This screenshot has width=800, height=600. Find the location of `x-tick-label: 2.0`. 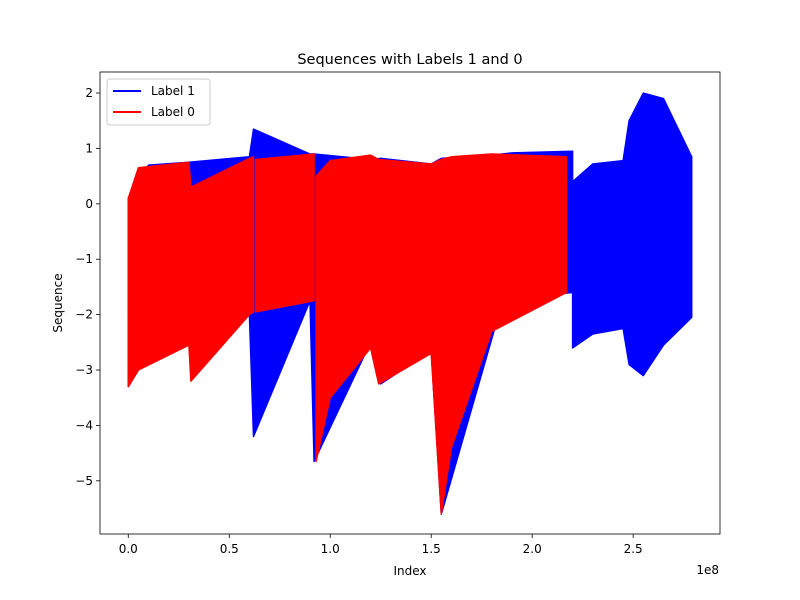

x-tick-label: 2.0 is located at coordinates (532, 549).